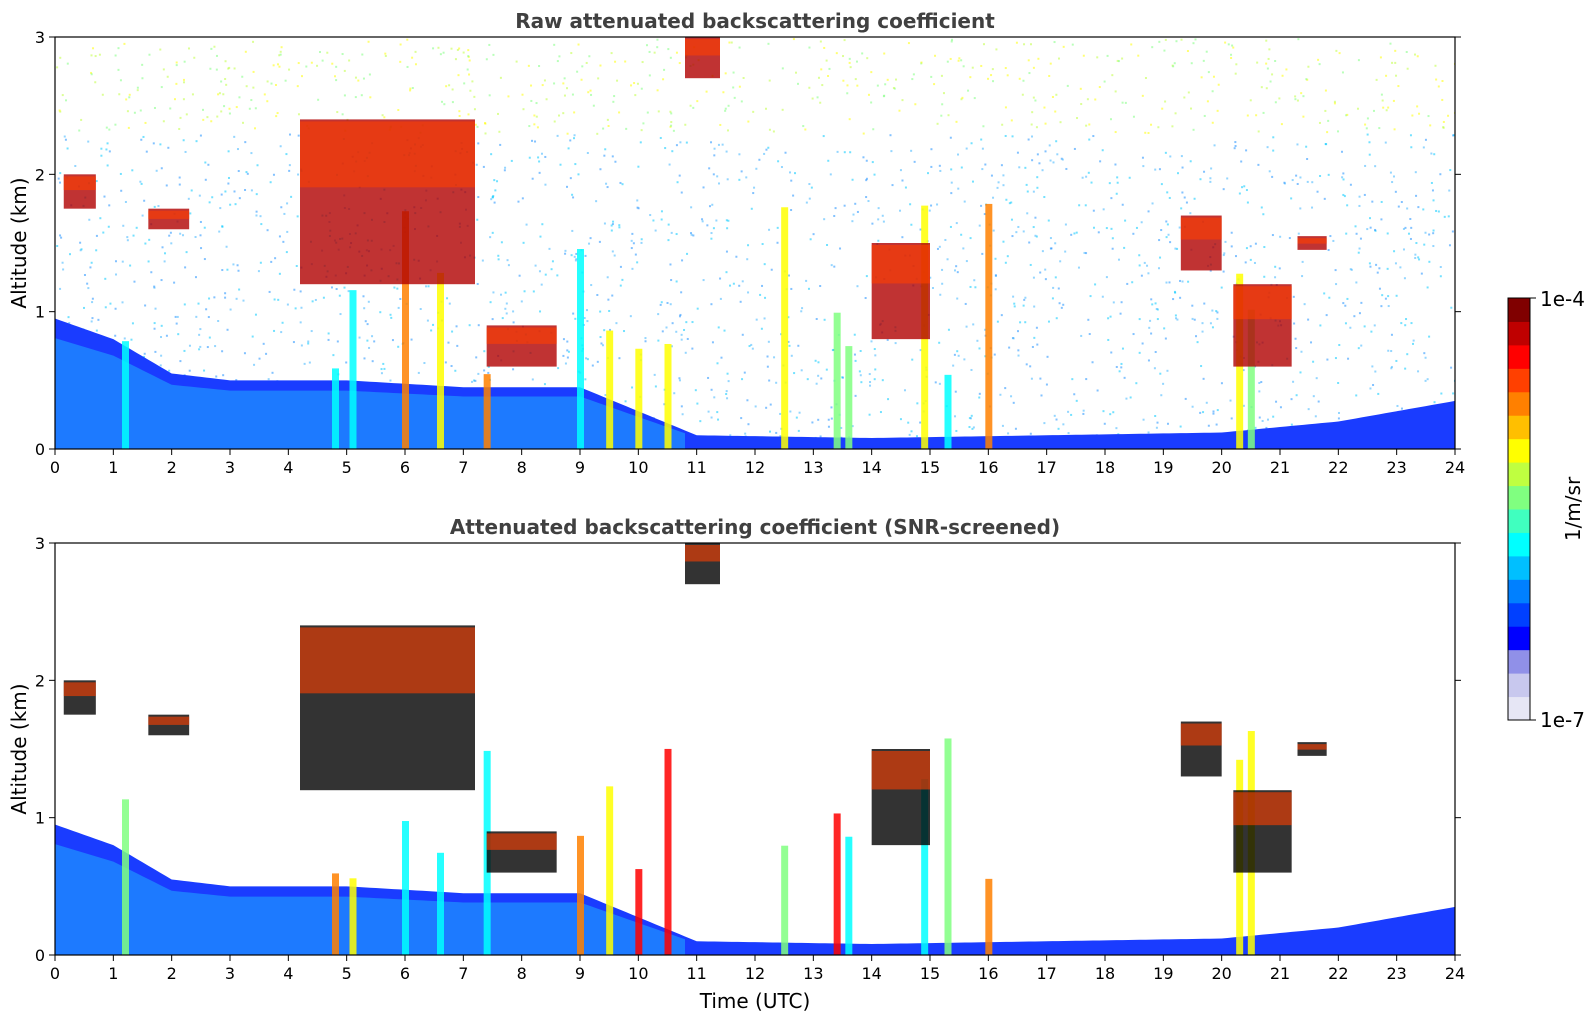 The height and width of the screenshot is (1020, 1595). I want to click on x-tick-label: 15, so click(930, 973).